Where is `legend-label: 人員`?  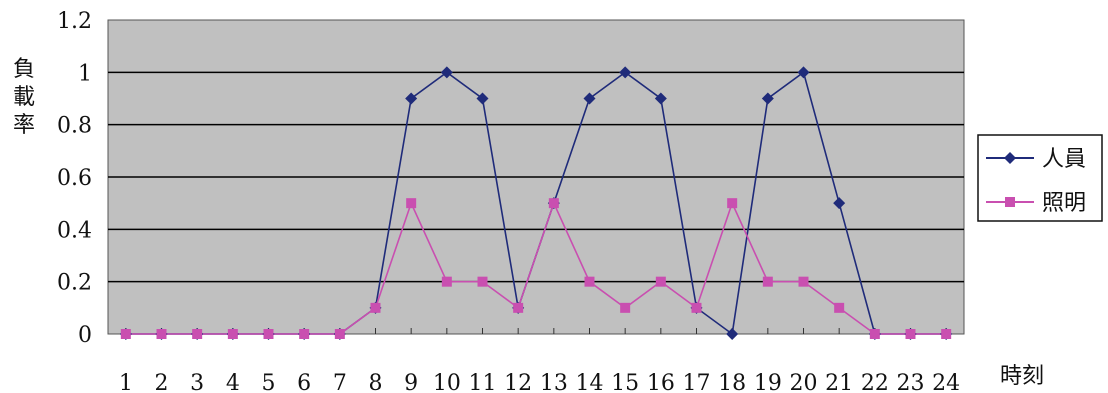
legend-label: 人員 is located at coordinates (1064, 159).